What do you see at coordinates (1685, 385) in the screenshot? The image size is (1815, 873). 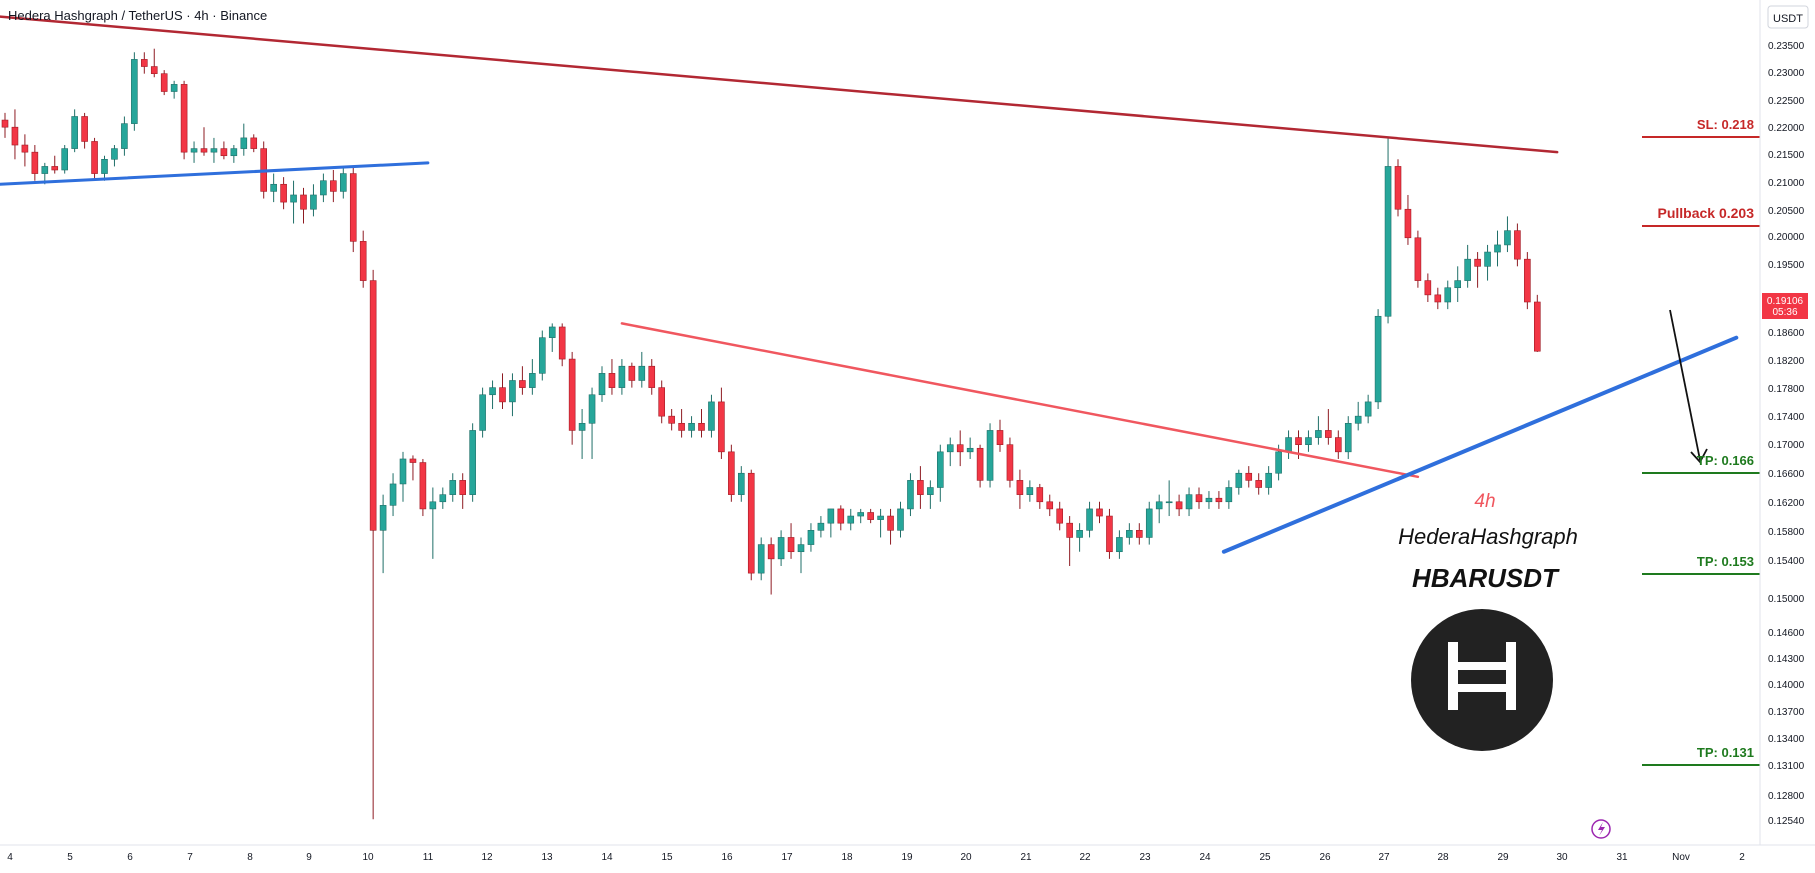 I see `projection-arrow-line` at bounding box center [1685, 385].